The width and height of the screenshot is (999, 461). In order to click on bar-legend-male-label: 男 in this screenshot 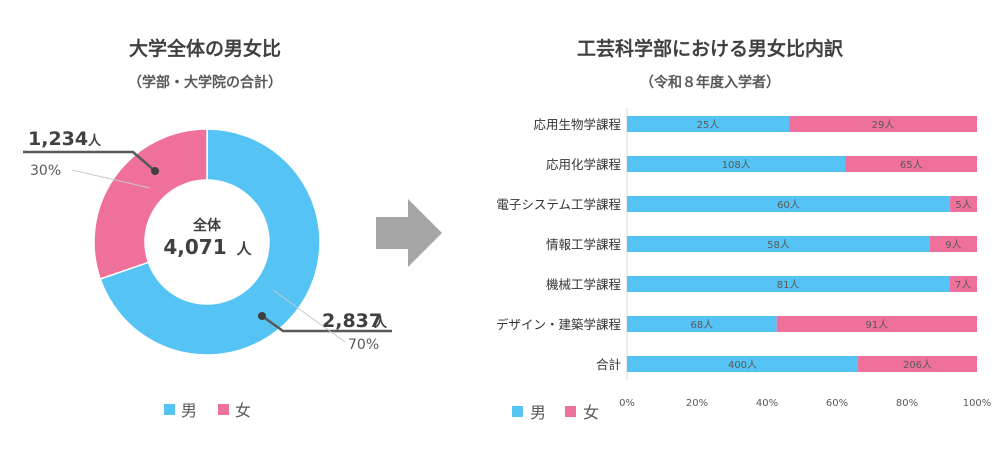, I will do `click(538, 412)`.